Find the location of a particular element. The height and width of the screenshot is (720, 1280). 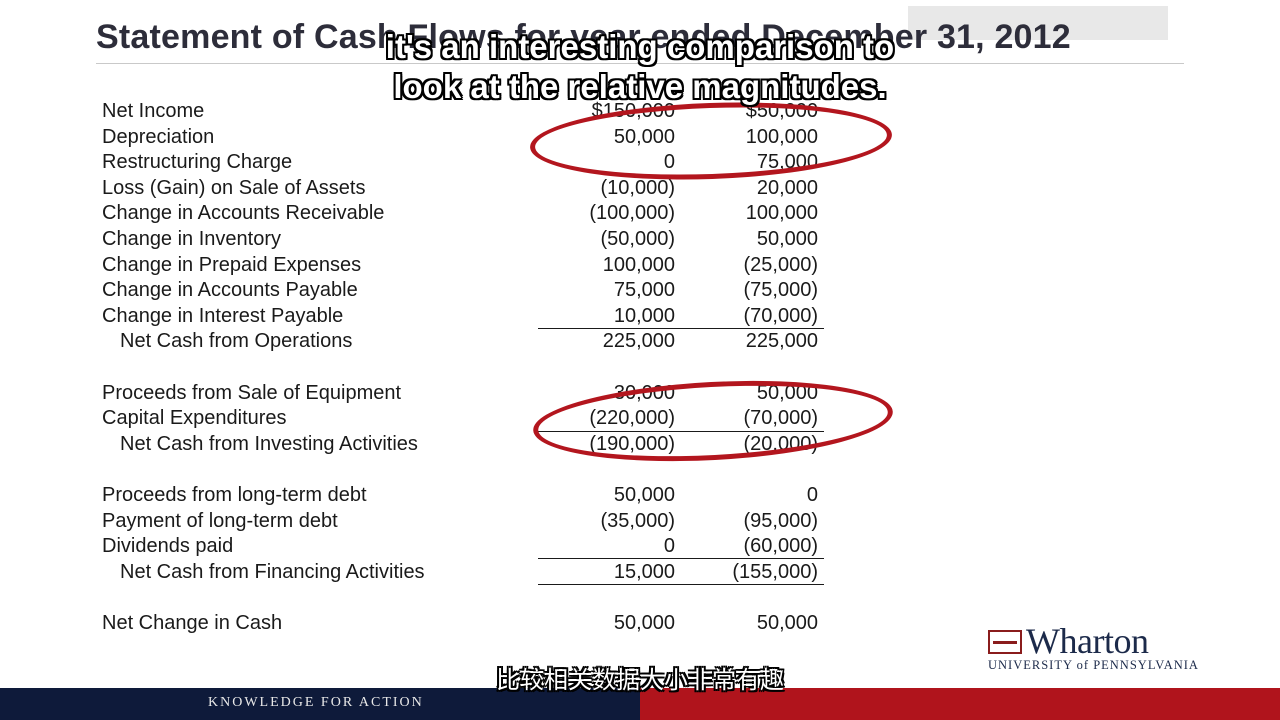

footer-bar-red is located at coordinates (960, 704).